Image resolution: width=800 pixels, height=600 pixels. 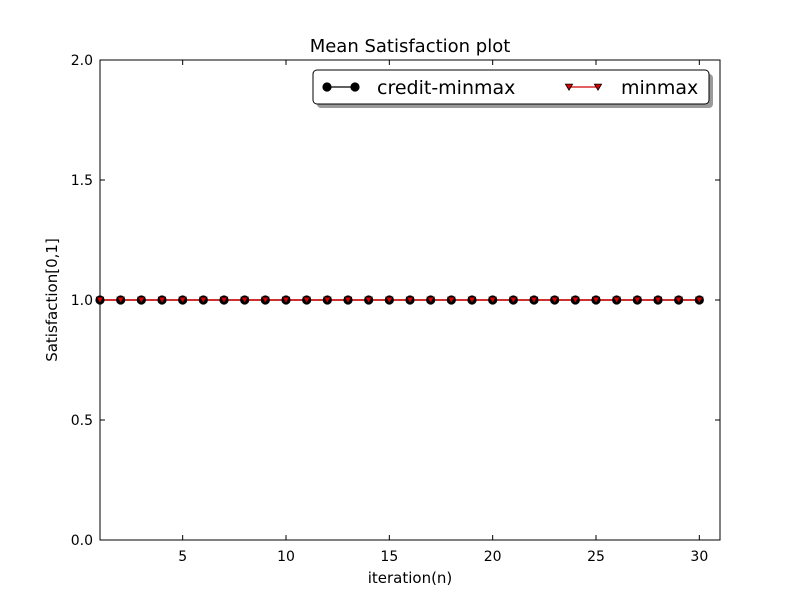 What do you see at coordinates (410, 46) in the screenshot?
I see `chart-title: Mean Satisfaction plot` at bounding box center [410, 46].